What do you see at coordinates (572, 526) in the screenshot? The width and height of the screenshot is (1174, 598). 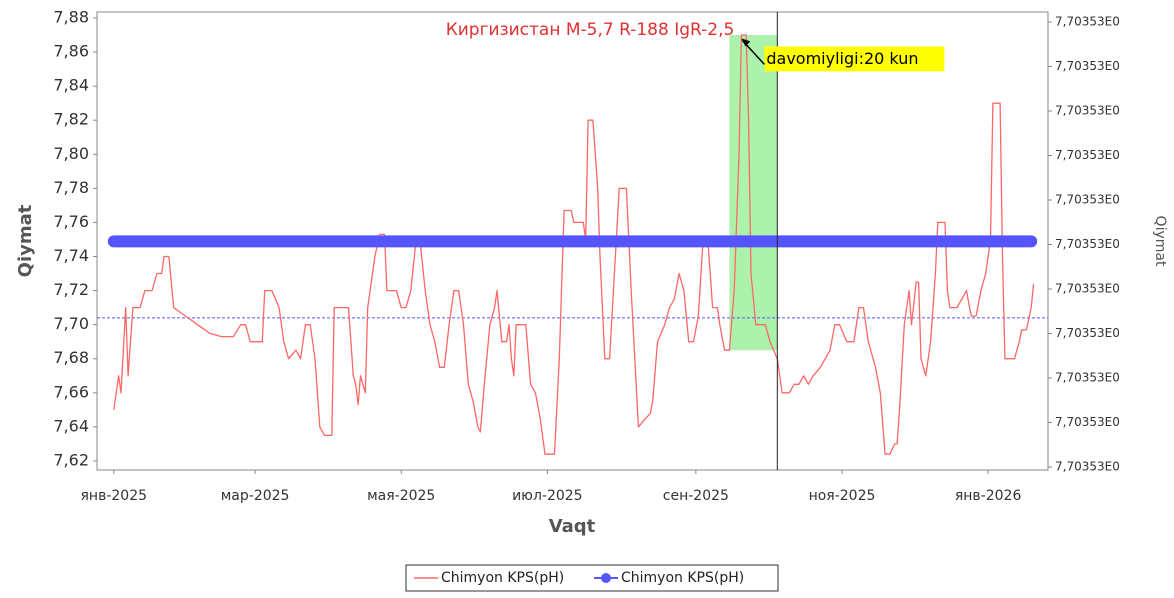 I see `x-axis-label: Vaqt` at bounding box center [572, 526].